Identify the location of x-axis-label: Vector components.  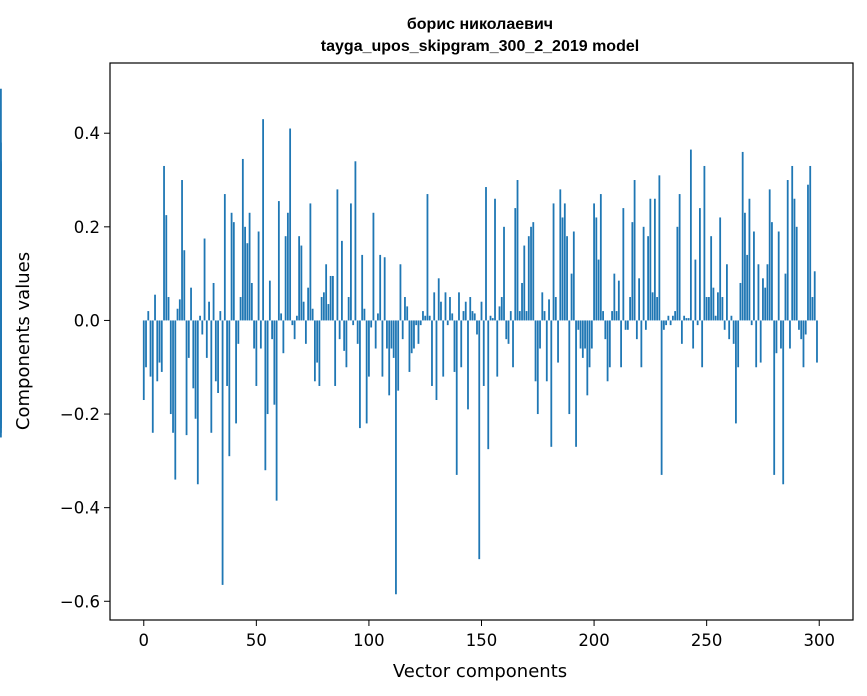
(480, 671).